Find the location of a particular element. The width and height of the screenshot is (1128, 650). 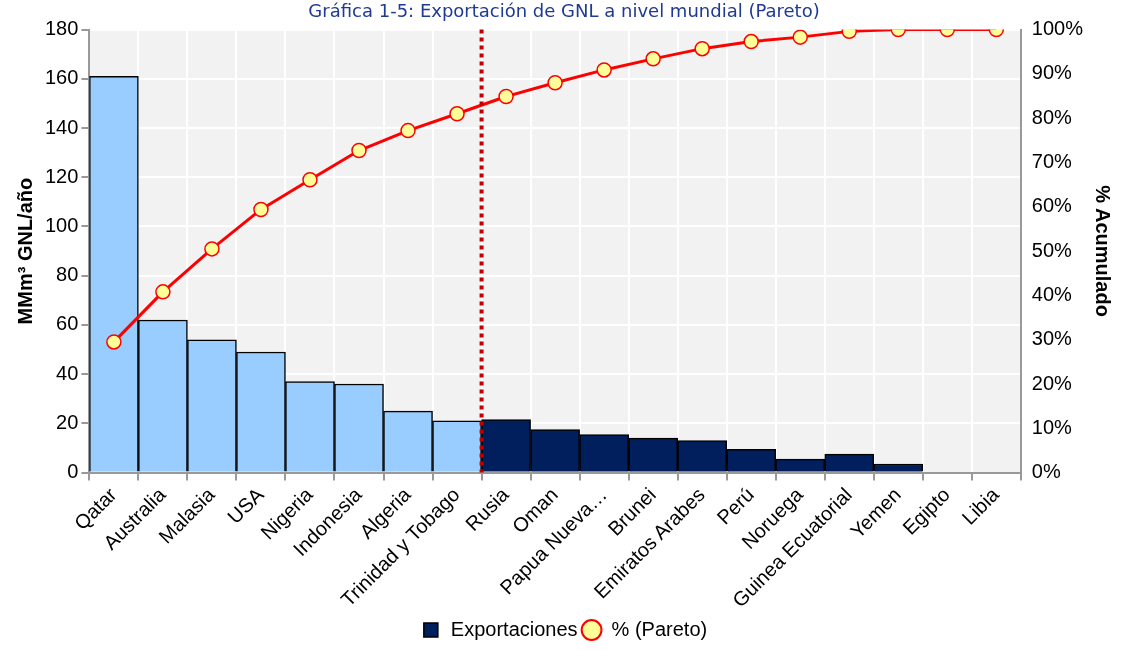

y2-tick-label: 70% is located at coordinates (1052, 161).